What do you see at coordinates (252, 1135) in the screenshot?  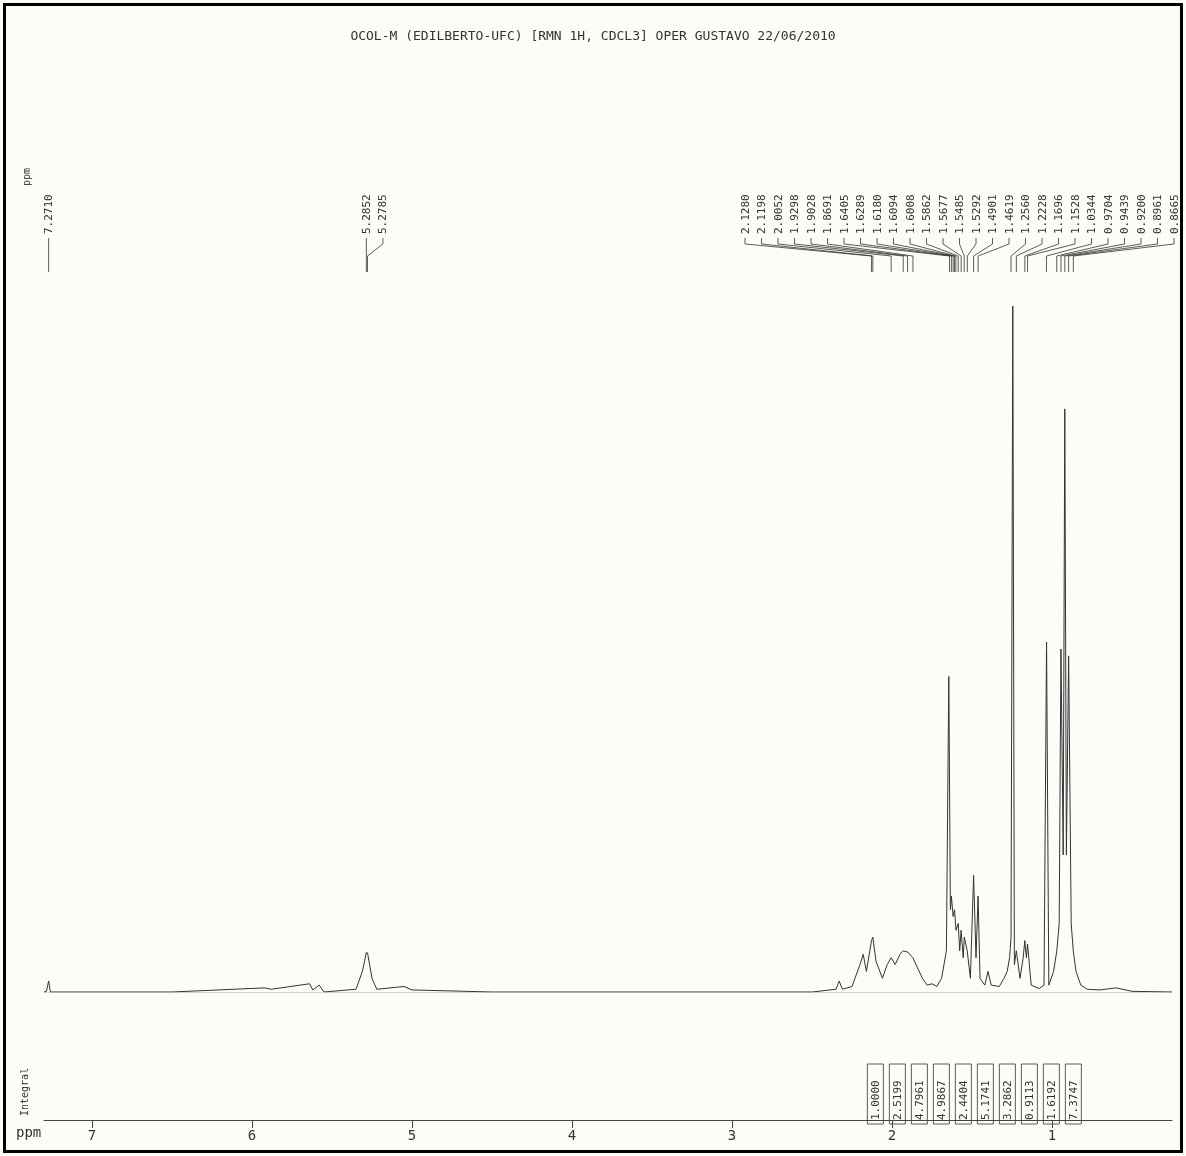 I see `x-tick-label: 6` at bounding box center [252, 1135].